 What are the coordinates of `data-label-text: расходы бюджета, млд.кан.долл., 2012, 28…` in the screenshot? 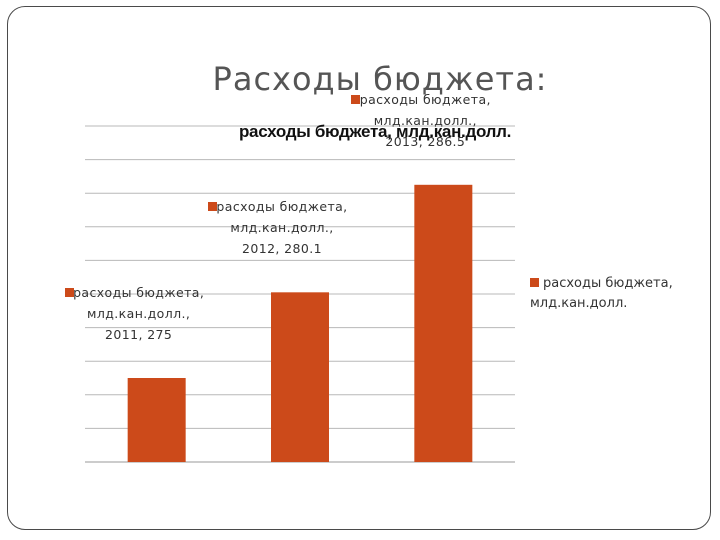 It's located at (282, 228).